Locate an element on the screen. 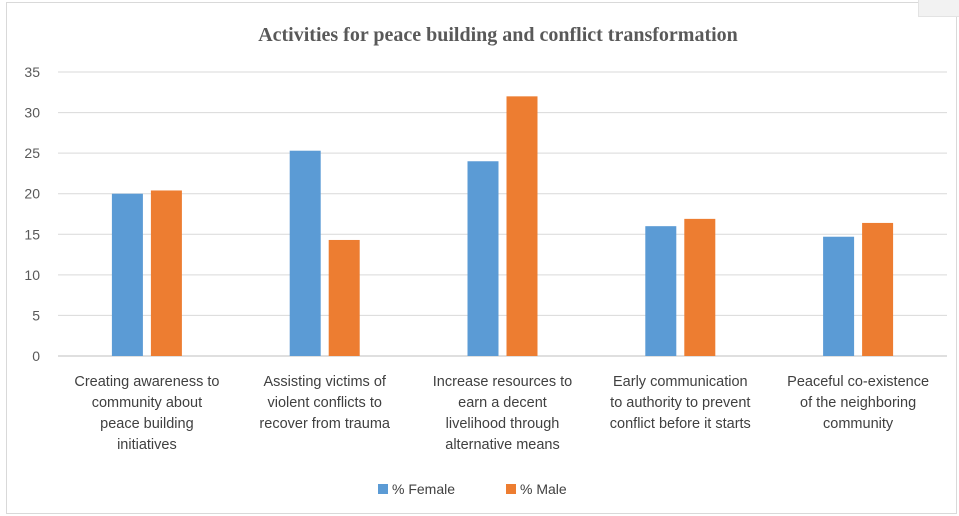 The width and height of the screenshot is (959, 516). y-axis: 0 5 10 15 20 25 30 35 is located at coordinates (32, 214).